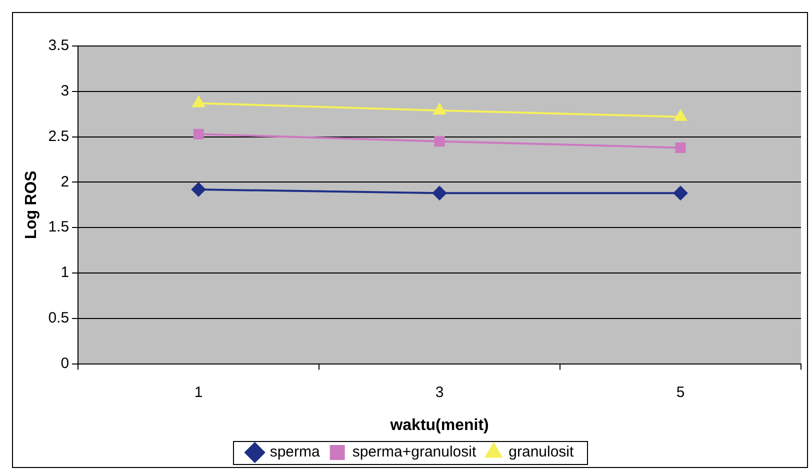 This screenshot has height=470, width=809. What do you see at coordinates (198, 392) in the screenshot?
I see `x-tick-label: 1` at bounding box center [198, 392].